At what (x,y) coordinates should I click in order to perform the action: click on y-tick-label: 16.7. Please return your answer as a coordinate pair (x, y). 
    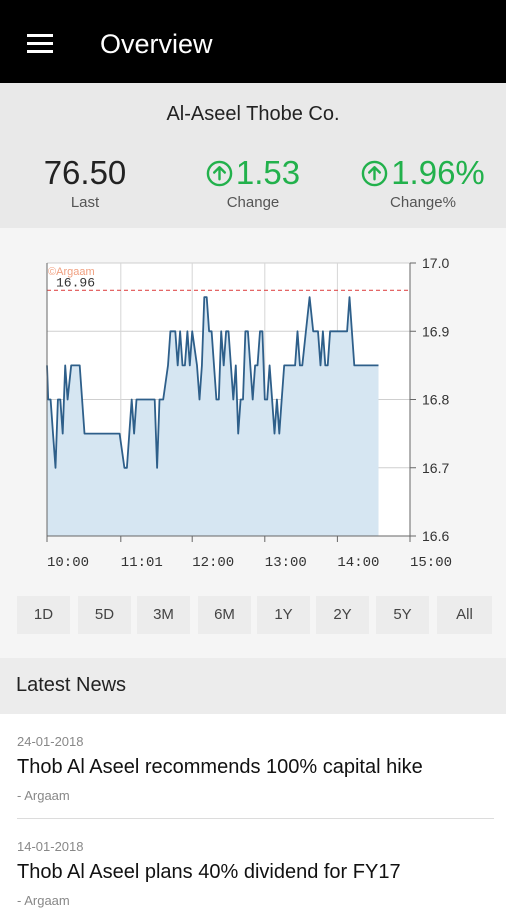
    Looking at the image, I should click on (435, 468).